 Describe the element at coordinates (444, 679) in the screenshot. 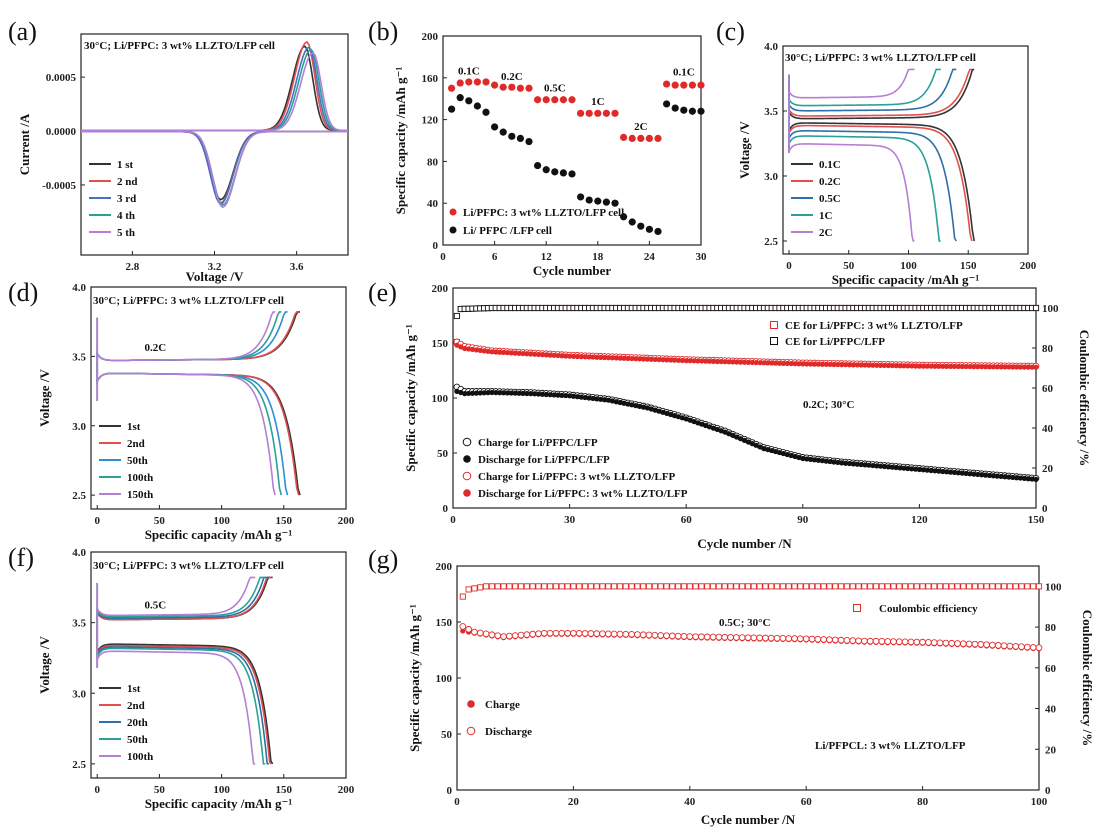

I see `y-tick-label: 100` at that location.